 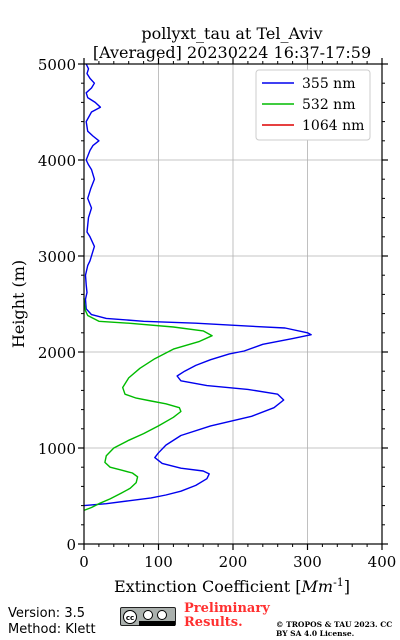 I want to click on legend-box, so click(x=313, y=105).